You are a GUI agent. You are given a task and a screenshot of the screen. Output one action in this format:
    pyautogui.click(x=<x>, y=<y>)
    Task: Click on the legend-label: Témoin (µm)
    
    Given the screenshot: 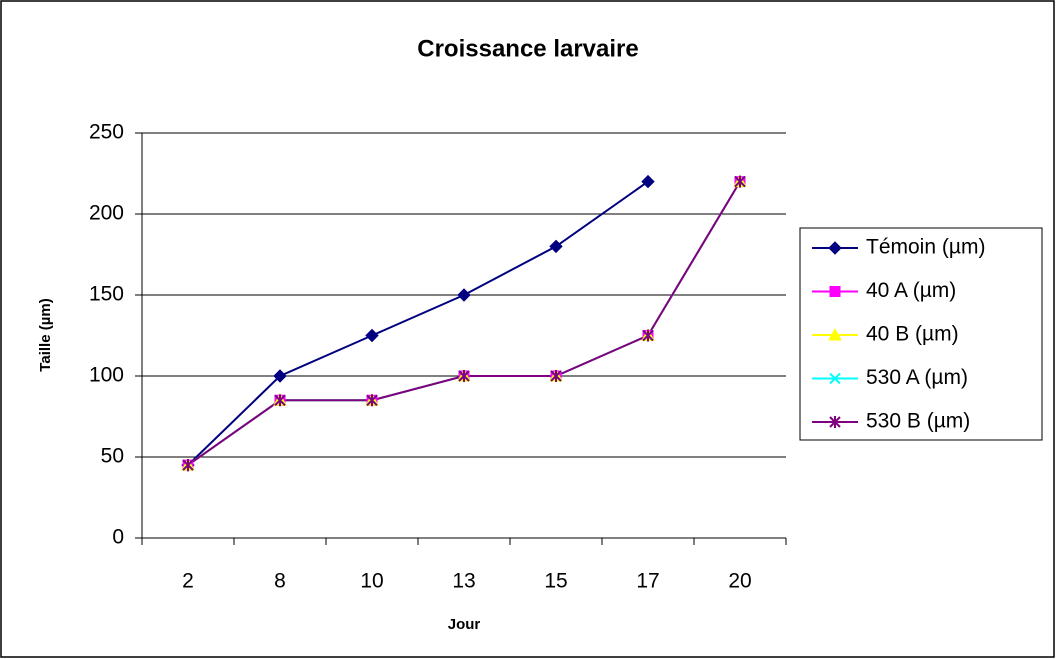 What is the action you would take?
    pyautogui.click(x=925, y=247)
    